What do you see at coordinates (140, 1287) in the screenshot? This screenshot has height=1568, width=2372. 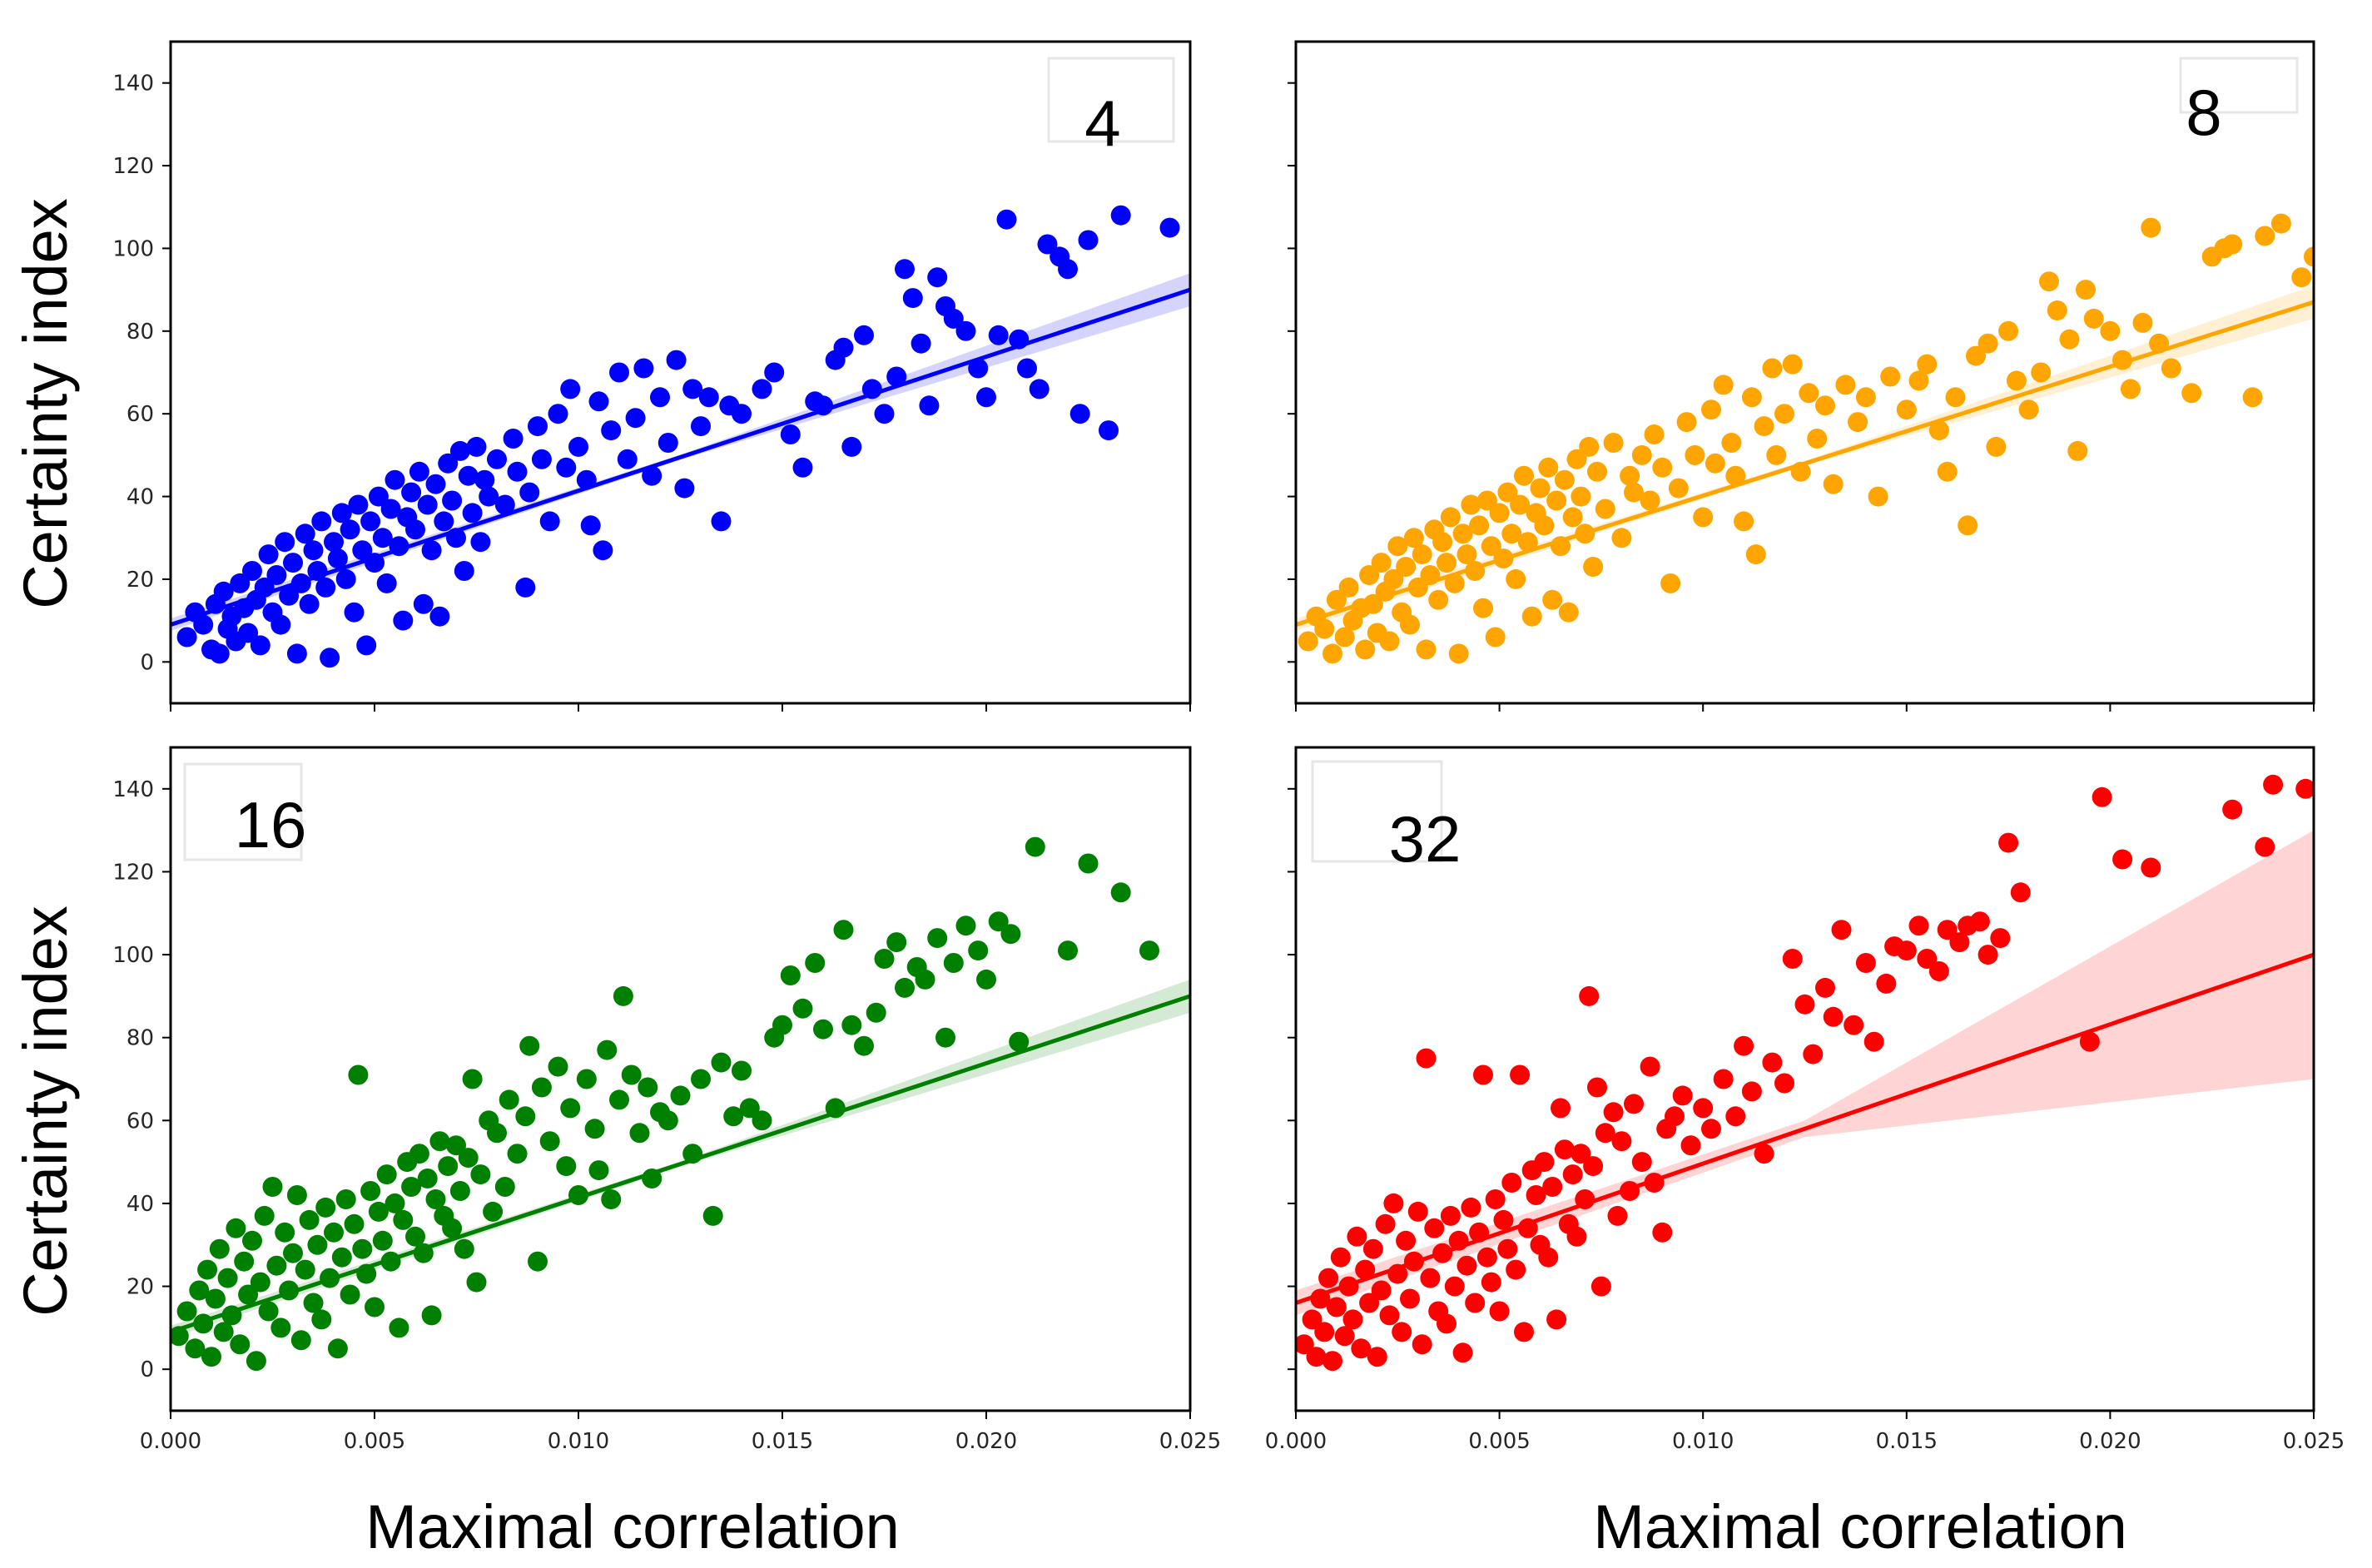 I see `y-tick-label: 20` at bounding box center [140, 1287].